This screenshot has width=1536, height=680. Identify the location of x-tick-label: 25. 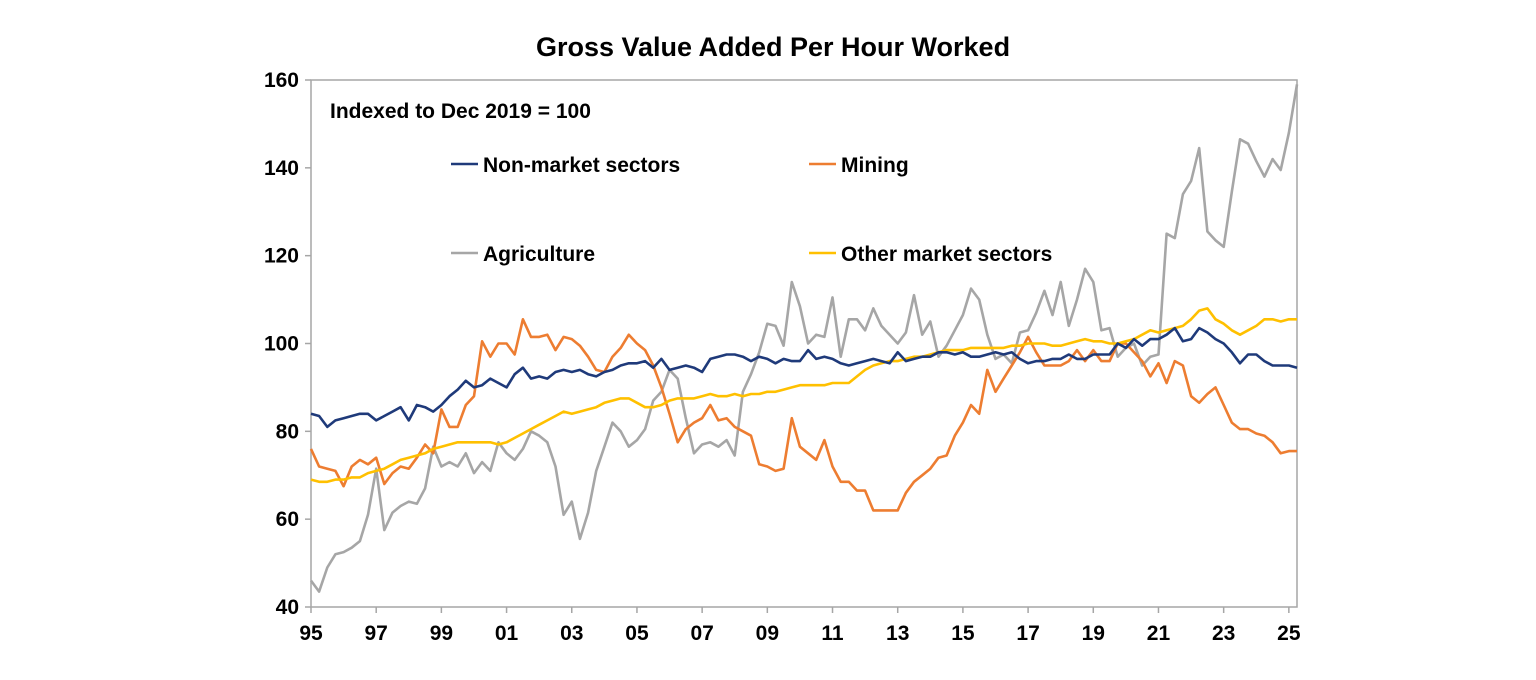
(1289, 633).